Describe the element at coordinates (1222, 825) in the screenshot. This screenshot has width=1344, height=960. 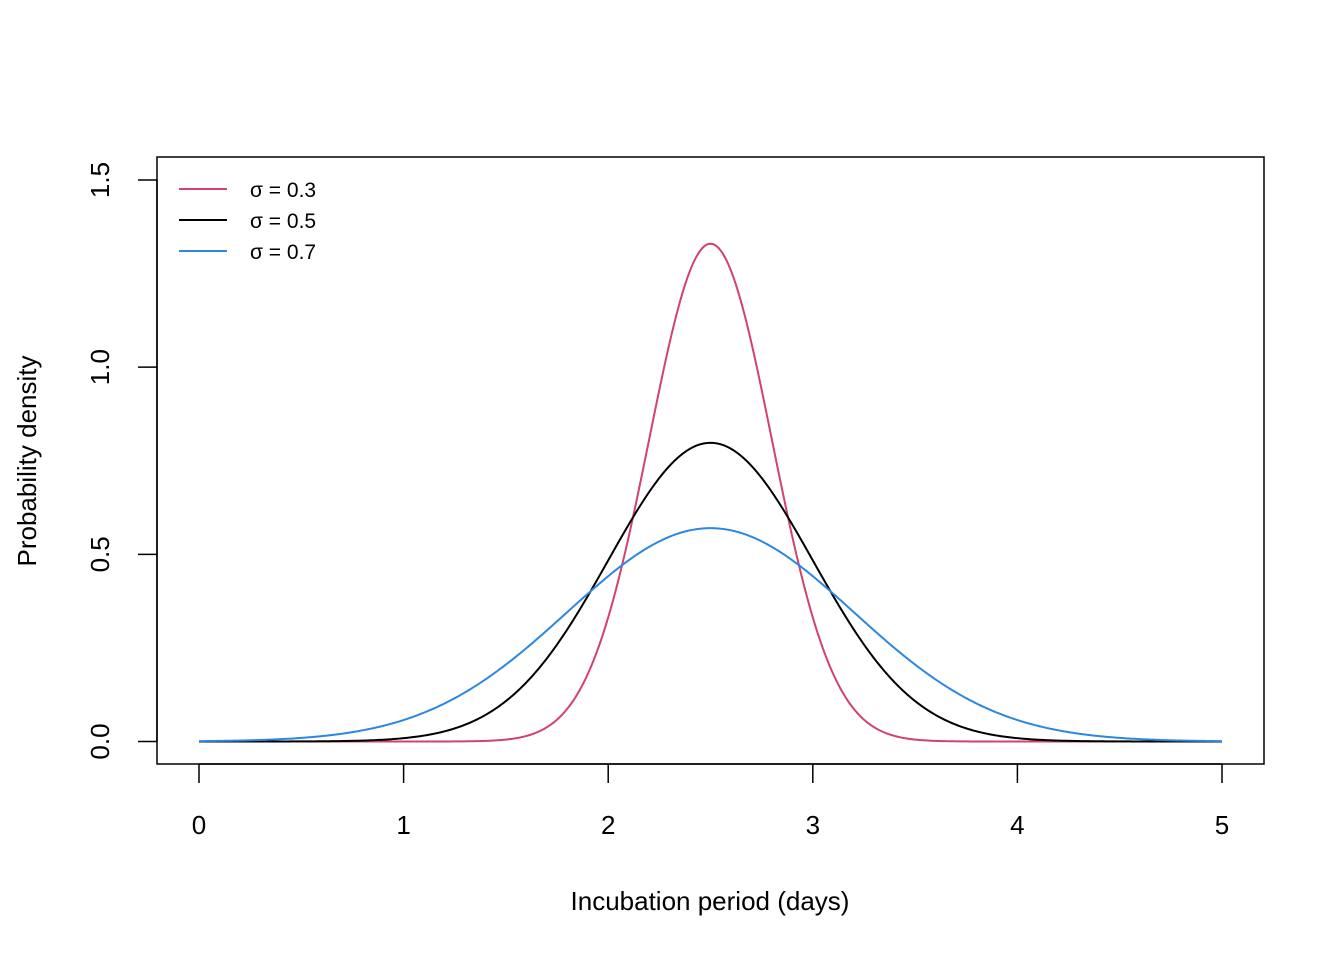
I see `x-tick-label: 5` at that location.